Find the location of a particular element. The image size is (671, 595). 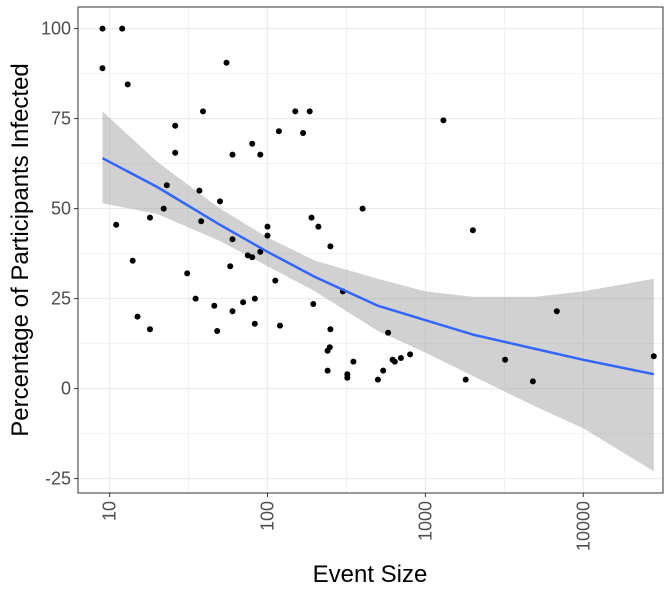

y-tick-label: 100 is located at coordinates (56, 29).